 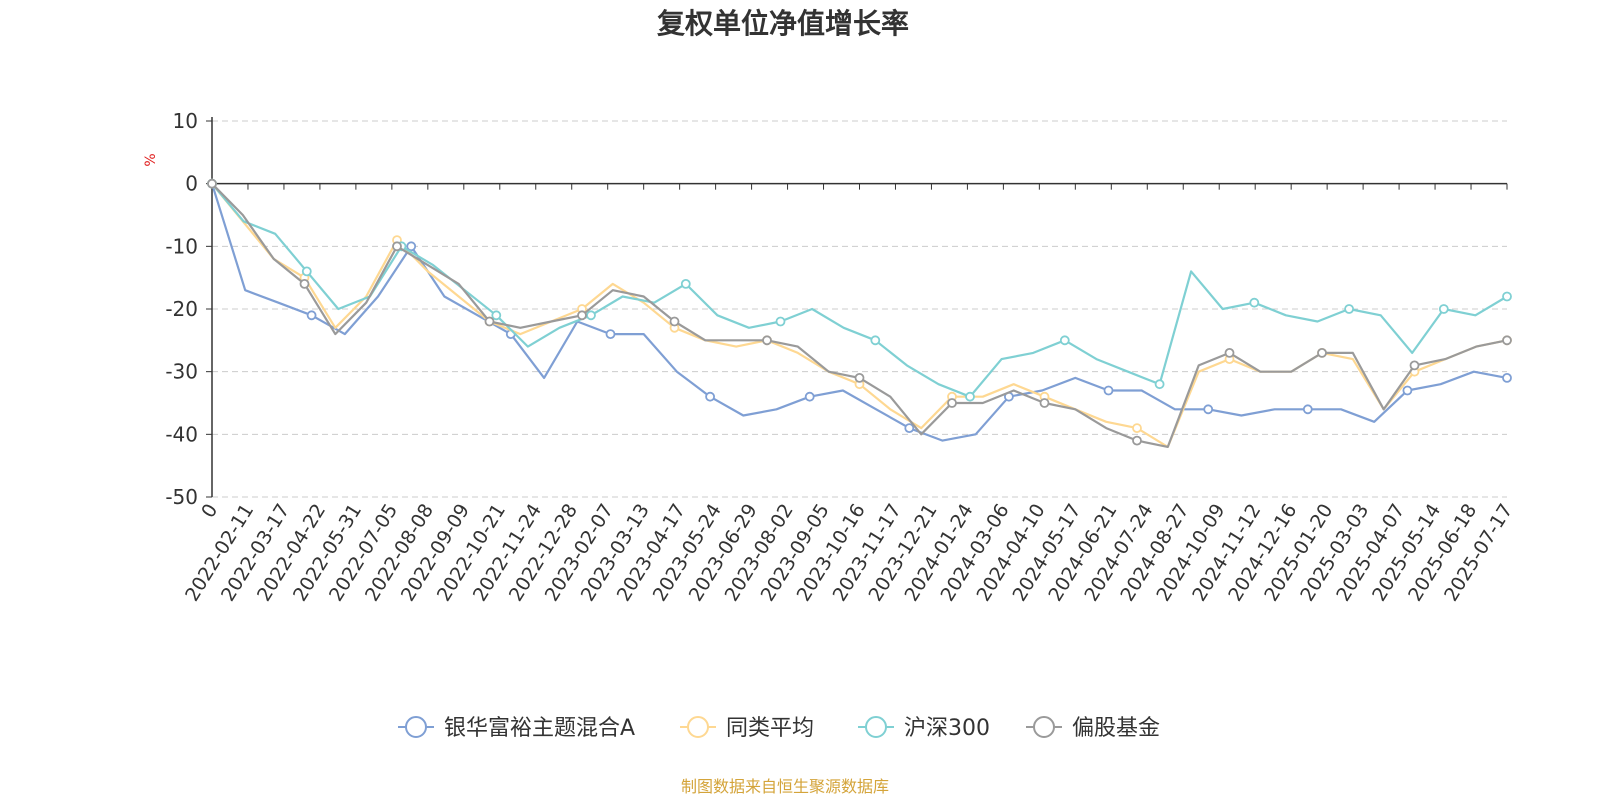 I want to click on y-tick-label: -40, so click(x=181, y=434).